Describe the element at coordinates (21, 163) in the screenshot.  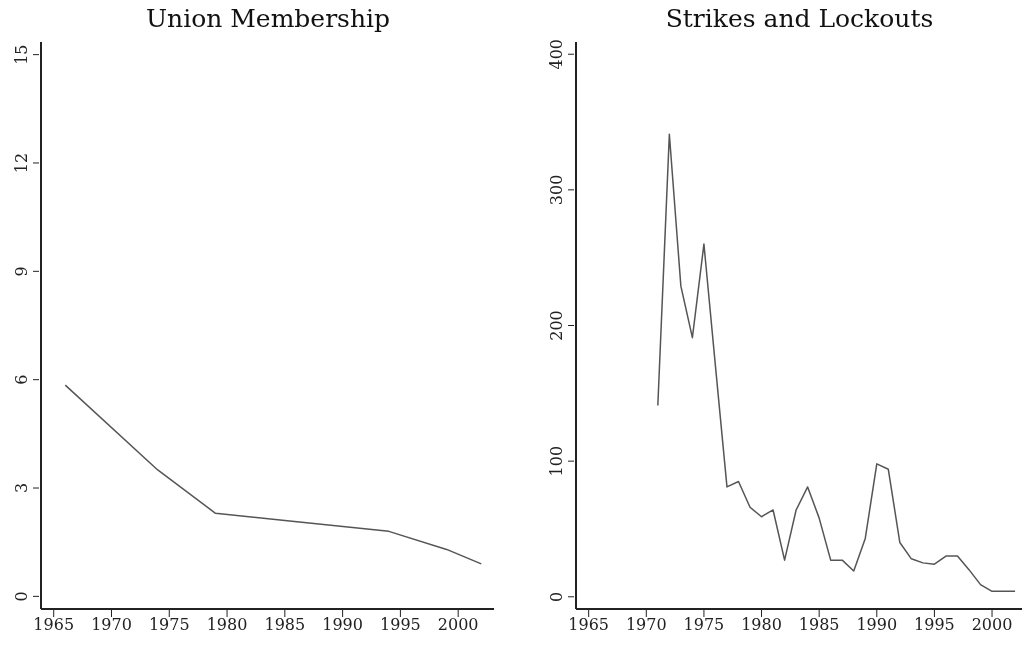
I see `y-tick-label: 12` at that location.